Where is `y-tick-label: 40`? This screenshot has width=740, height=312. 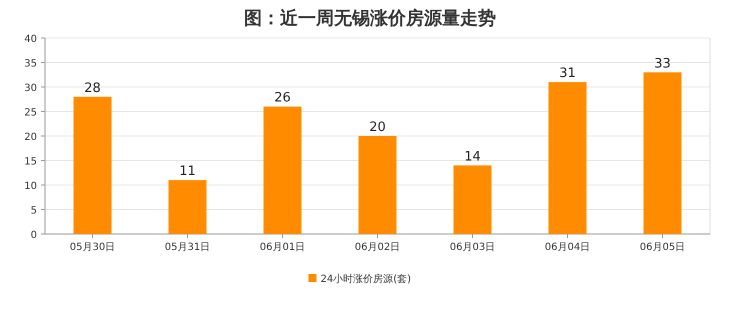 y-tick-label: 40 is located at coordinates (30, 39).